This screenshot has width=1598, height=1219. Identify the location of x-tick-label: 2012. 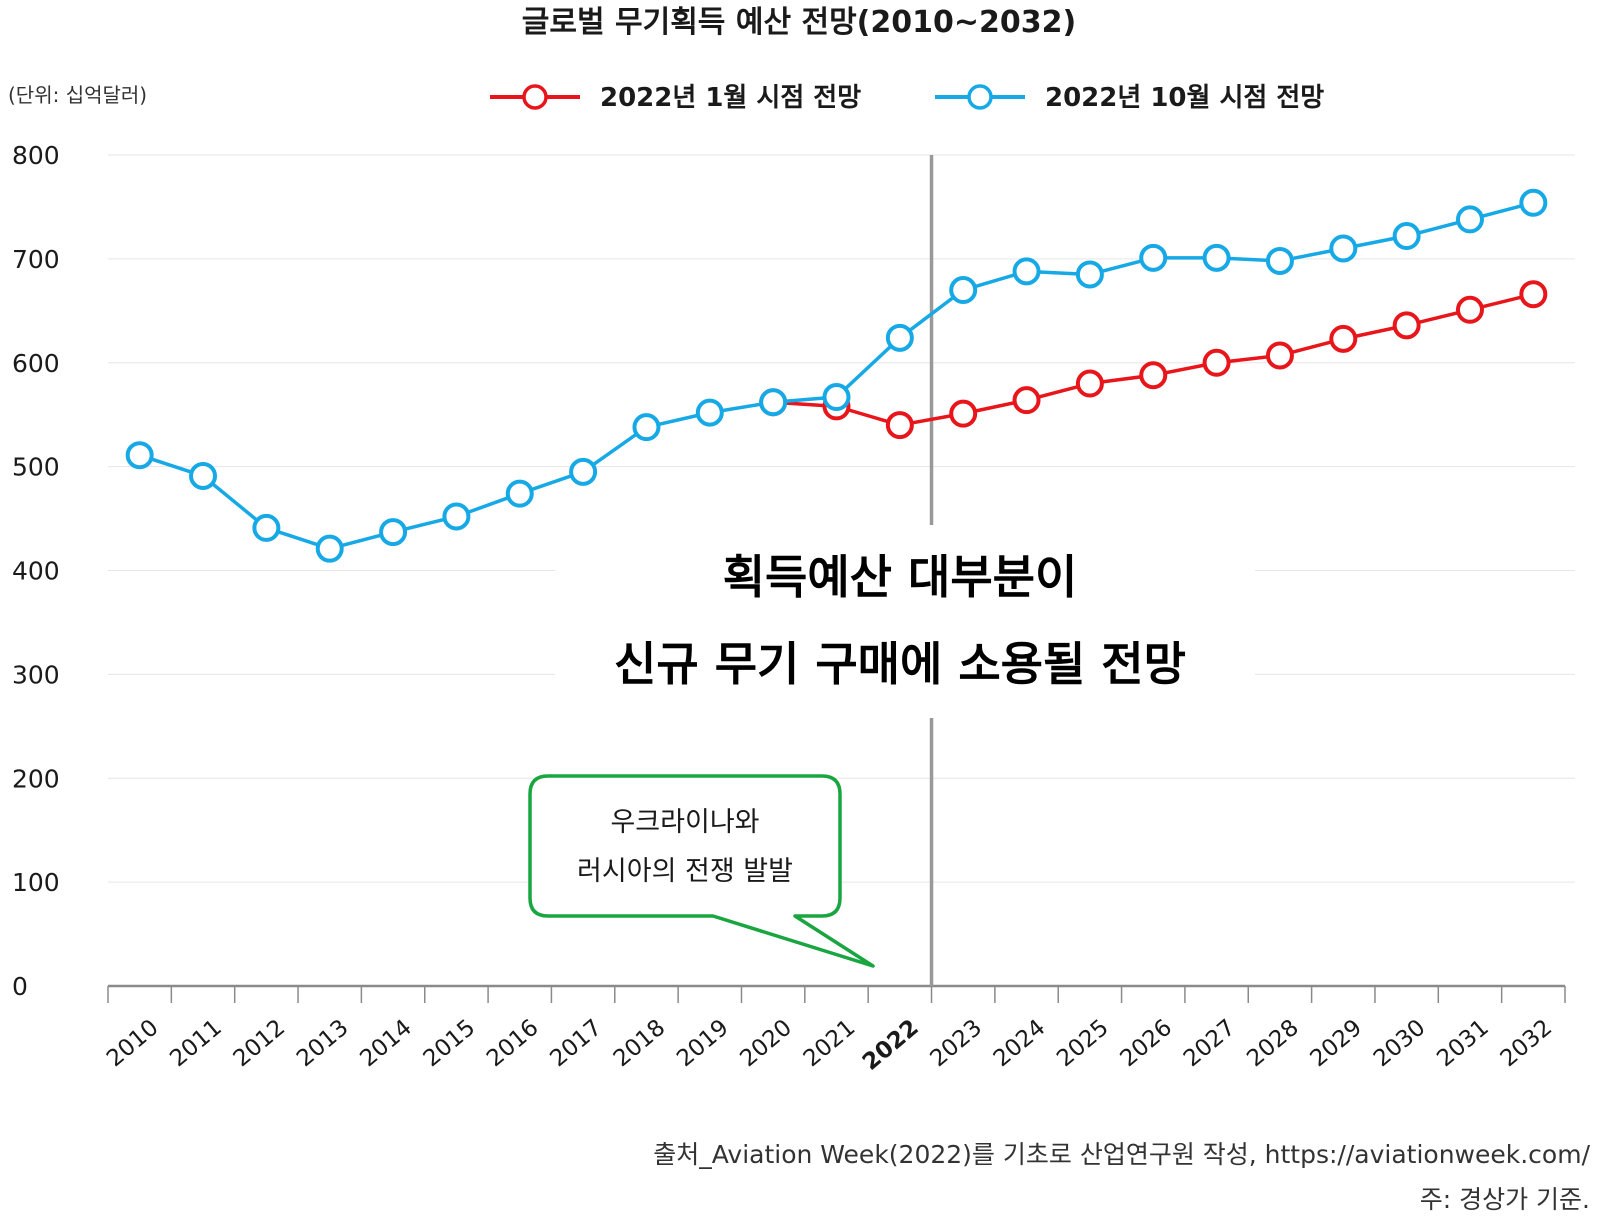
(260, 1044).